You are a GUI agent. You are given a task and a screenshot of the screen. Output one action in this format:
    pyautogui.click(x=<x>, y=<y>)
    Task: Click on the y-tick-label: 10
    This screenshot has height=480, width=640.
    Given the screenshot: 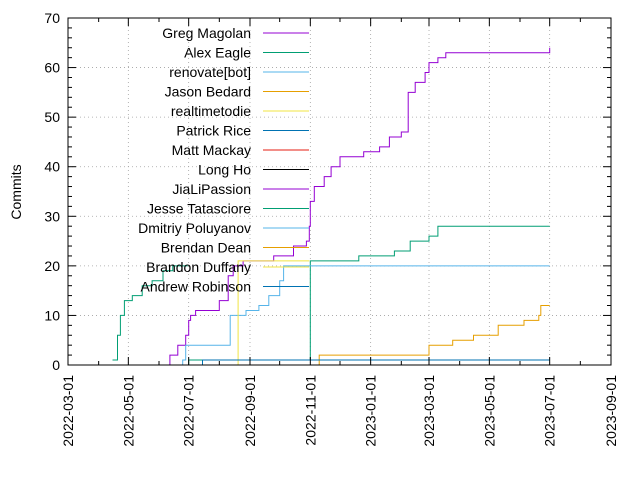 What is the action you would take?
    pyautogui.click(x=52, y=315)
    